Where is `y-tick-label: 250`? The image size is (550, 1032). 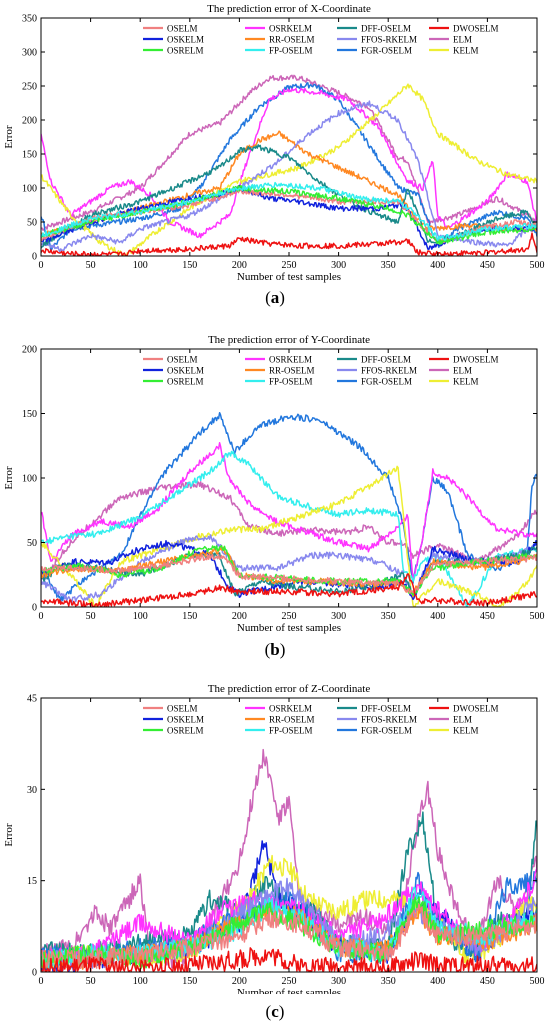 y-tick-label: 250 is located at coordinates (29, 87).